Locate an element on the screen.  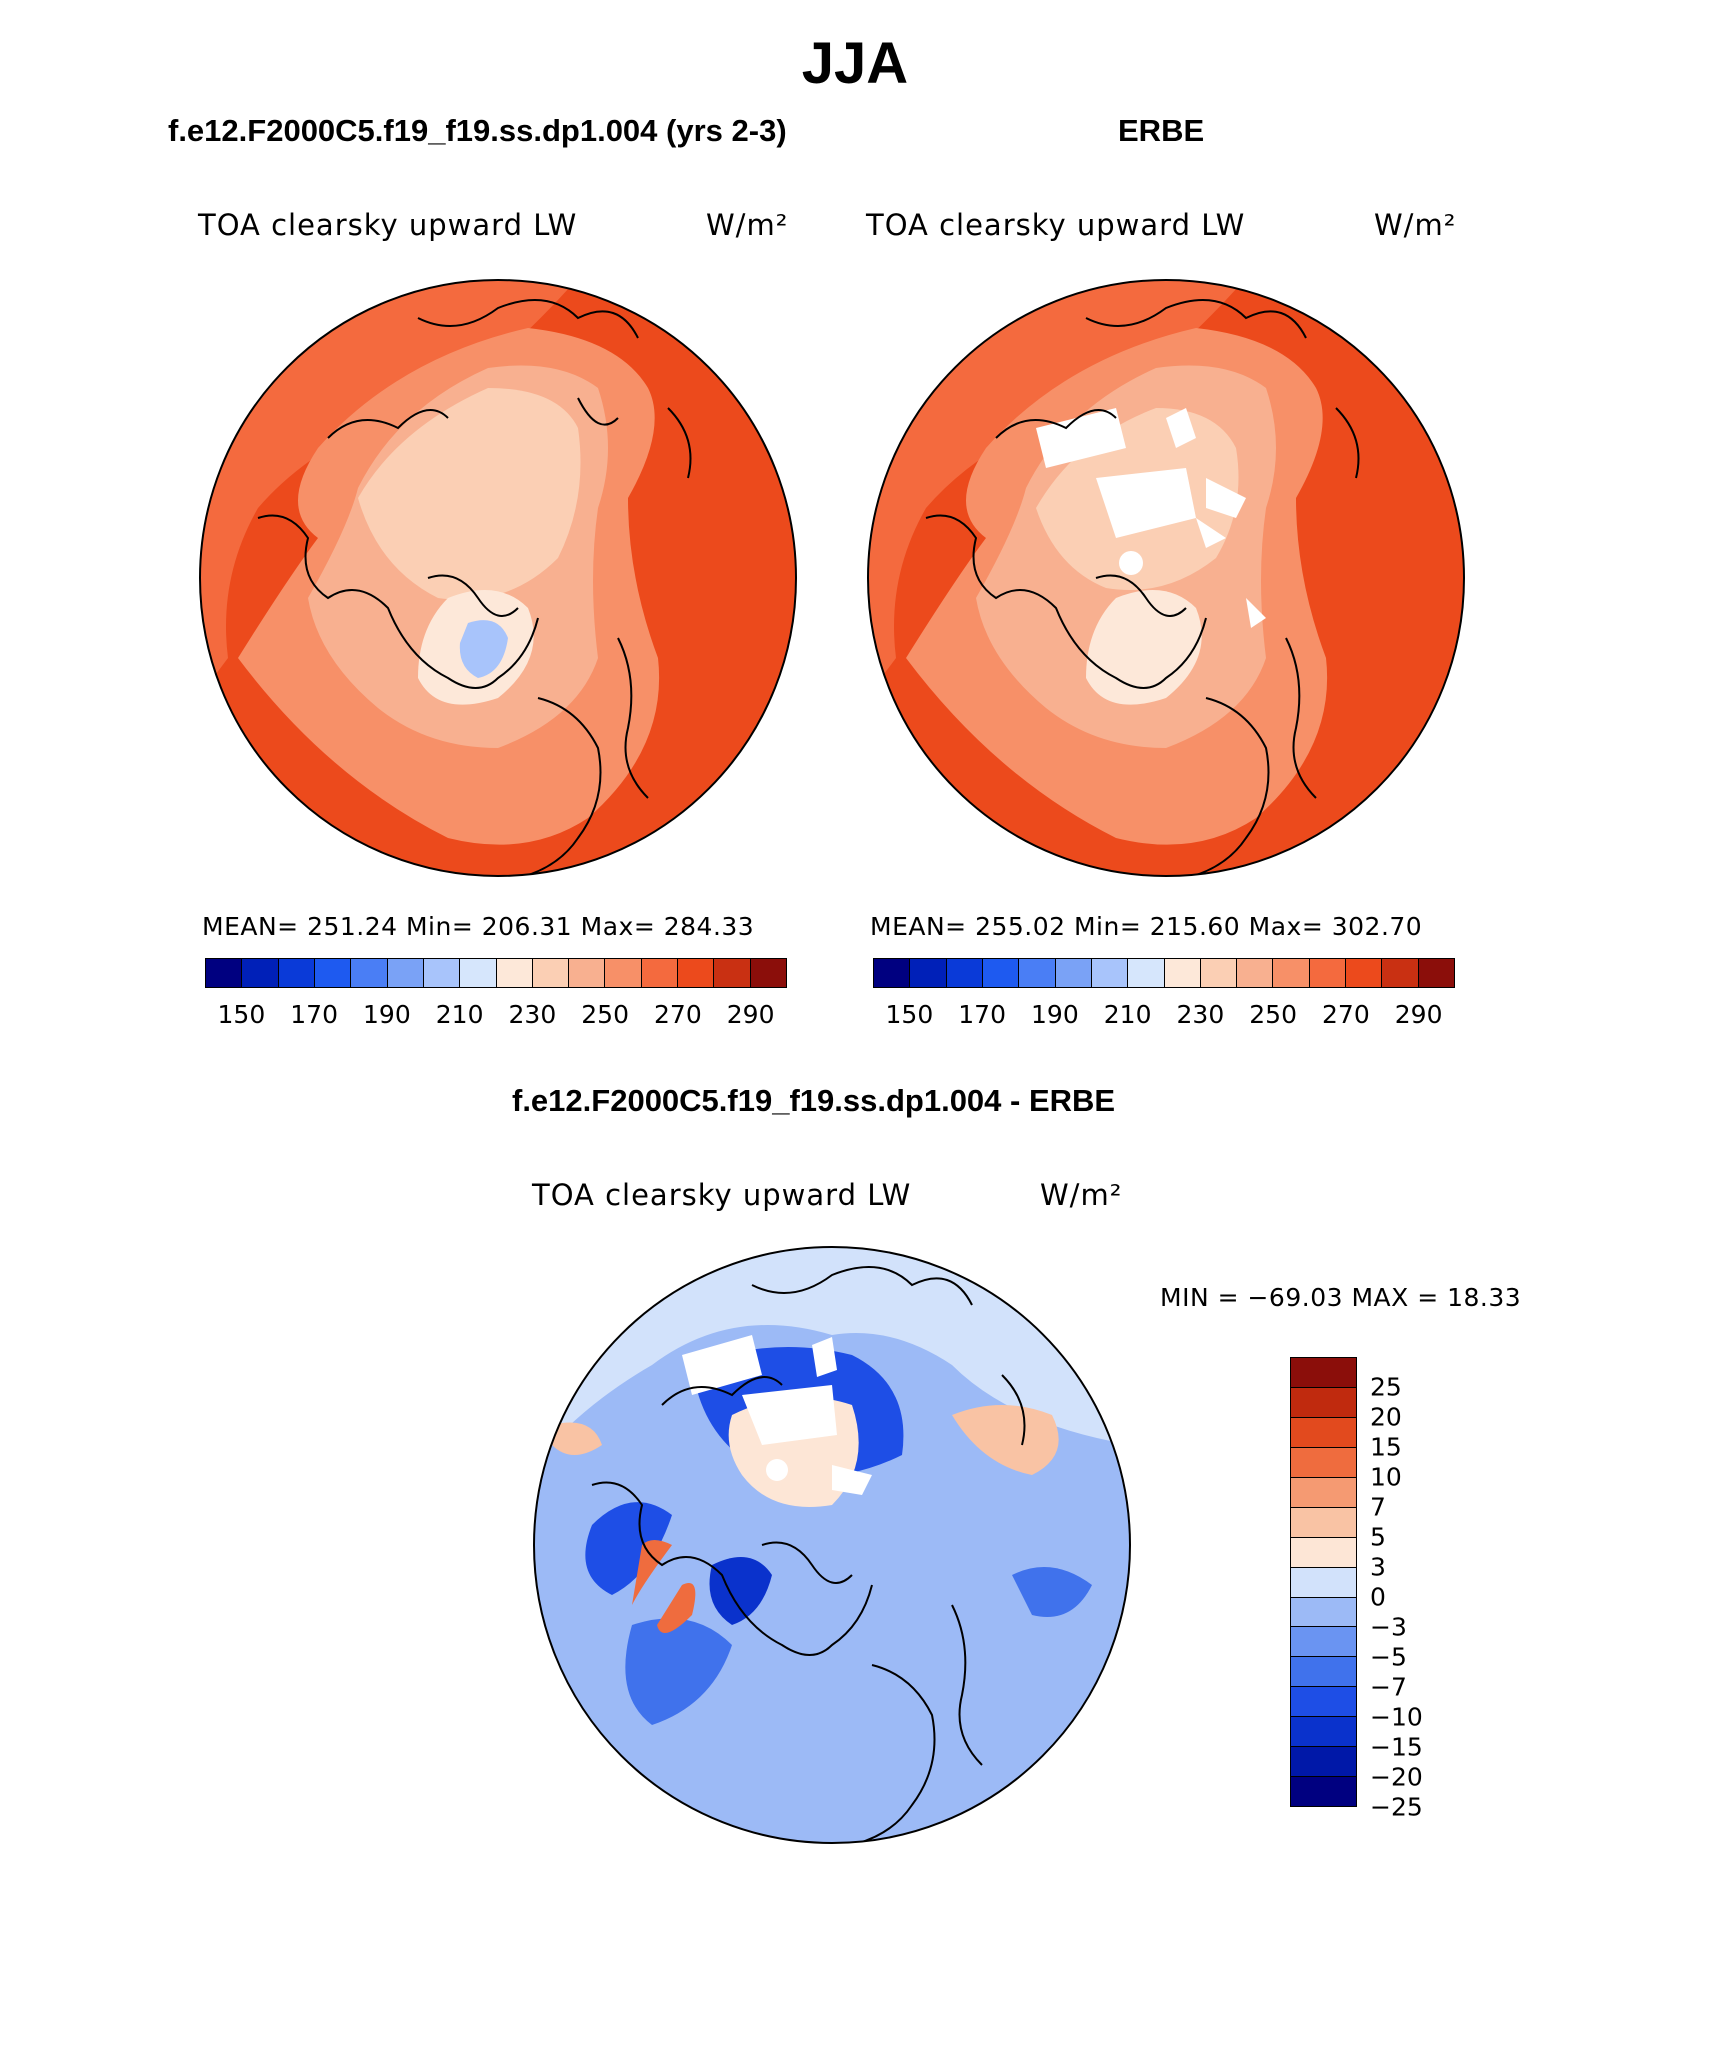
colorbar-tick-label: 0 is located at coordinates (1378, 1597).